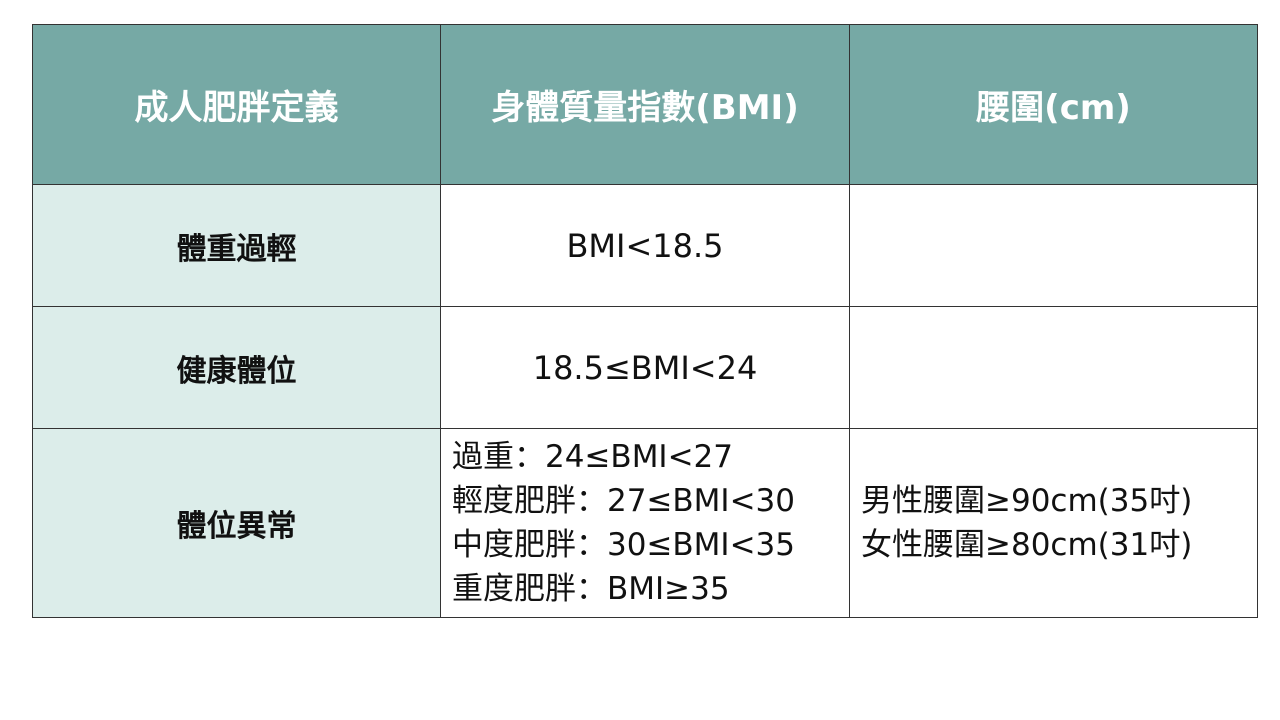  I want to click on cell-text: 健康體位, so click(236, 371).